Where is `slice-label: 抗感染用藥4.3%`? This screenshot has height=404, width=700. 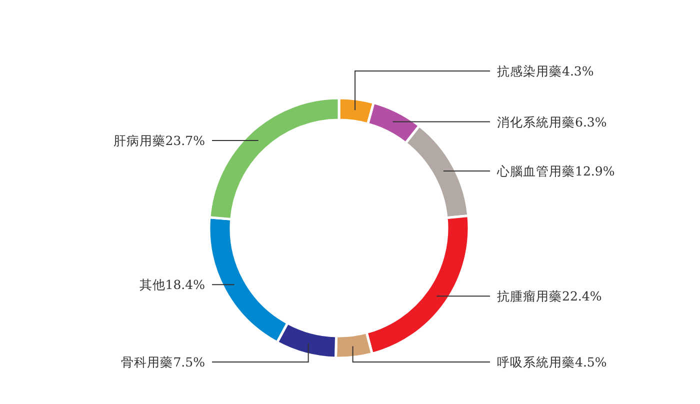 slice-label: 抗感染用藥4.3% is located at coordinates (545, 71).